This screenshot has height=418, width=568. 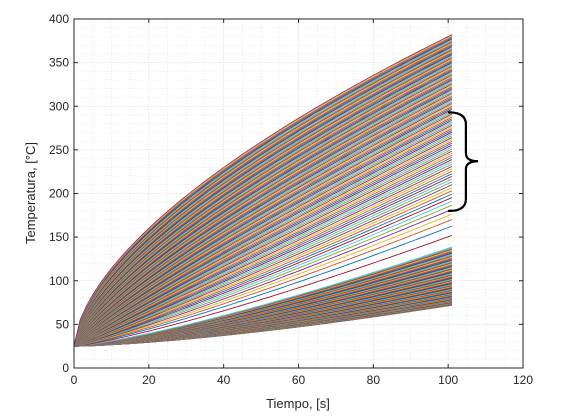 I want to click on brace-annotation, so click(x=463, y=162).